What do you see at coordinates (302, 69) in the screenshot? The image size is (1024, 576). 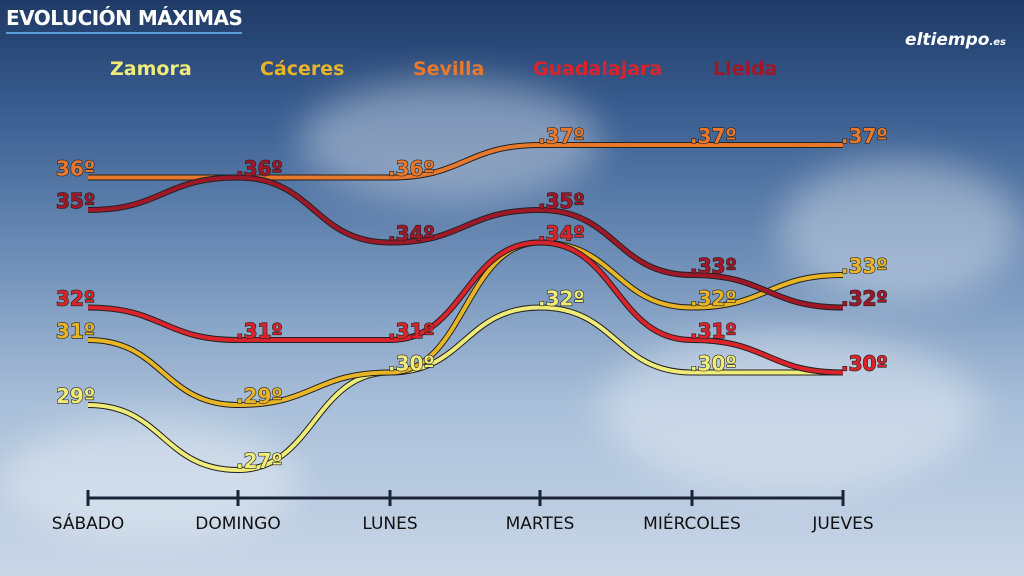 I see `legend-cáceres: Cáceres` at bounding box center [302, 69].